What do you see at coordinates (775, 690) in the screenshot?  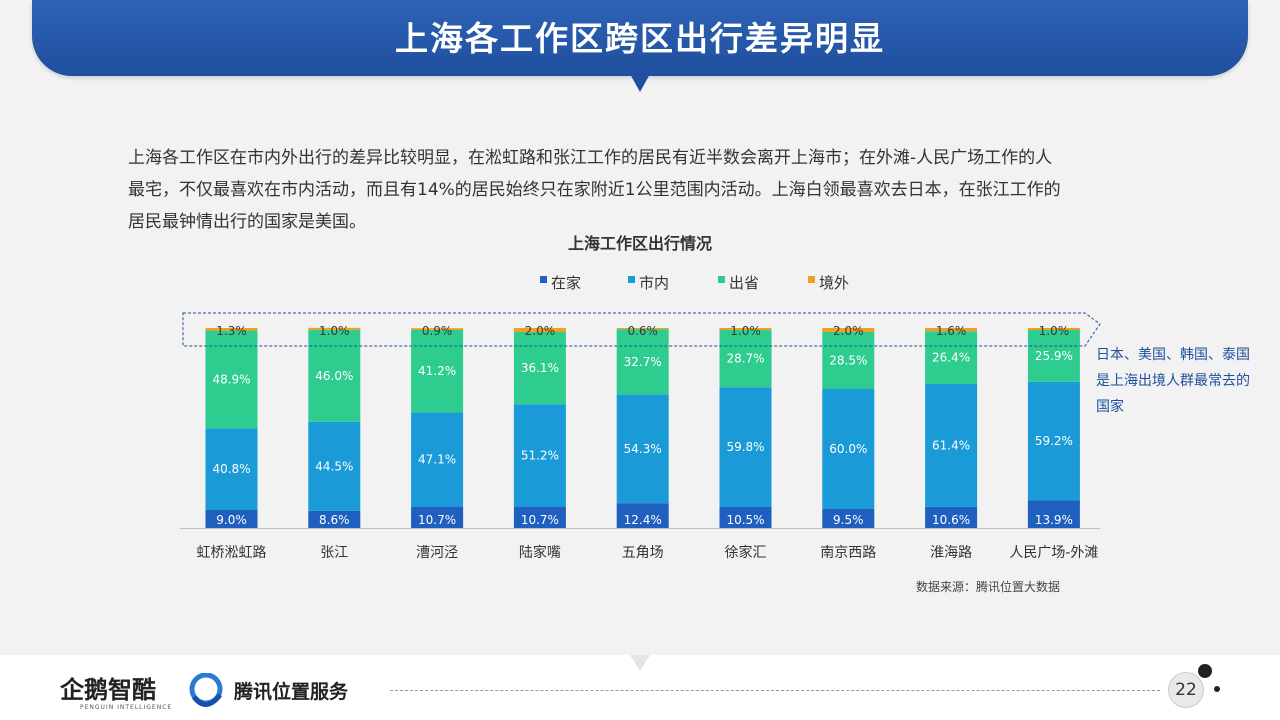 I see `footer-divider` at bounding box center [775, 690].